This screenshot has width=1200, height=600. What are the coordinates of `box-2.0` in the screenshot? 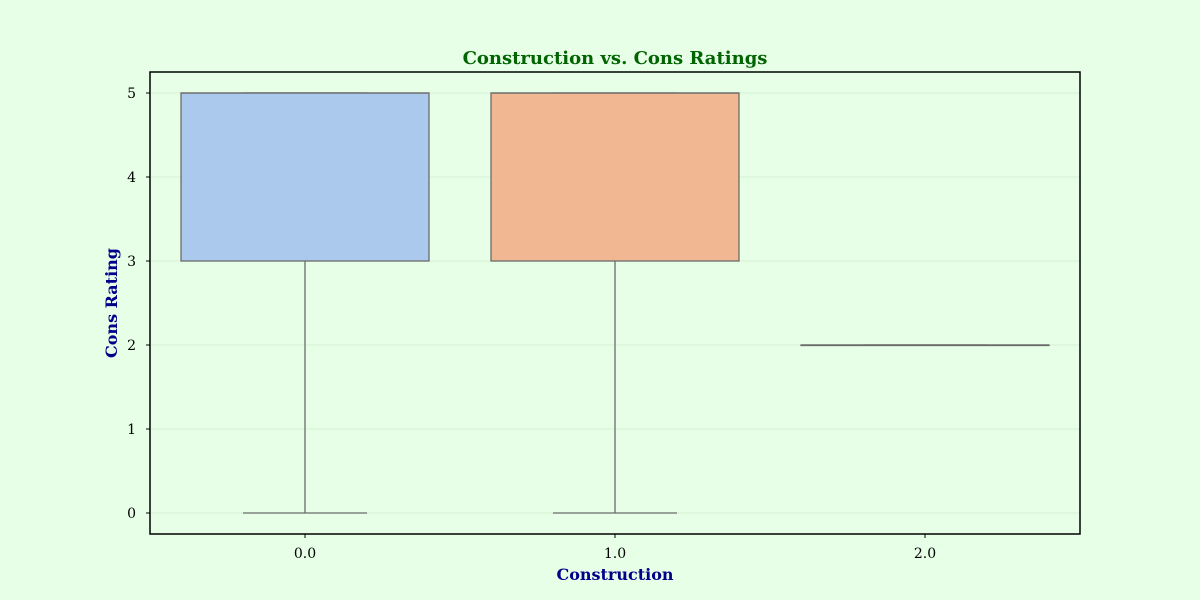 It's located at (925, 345).